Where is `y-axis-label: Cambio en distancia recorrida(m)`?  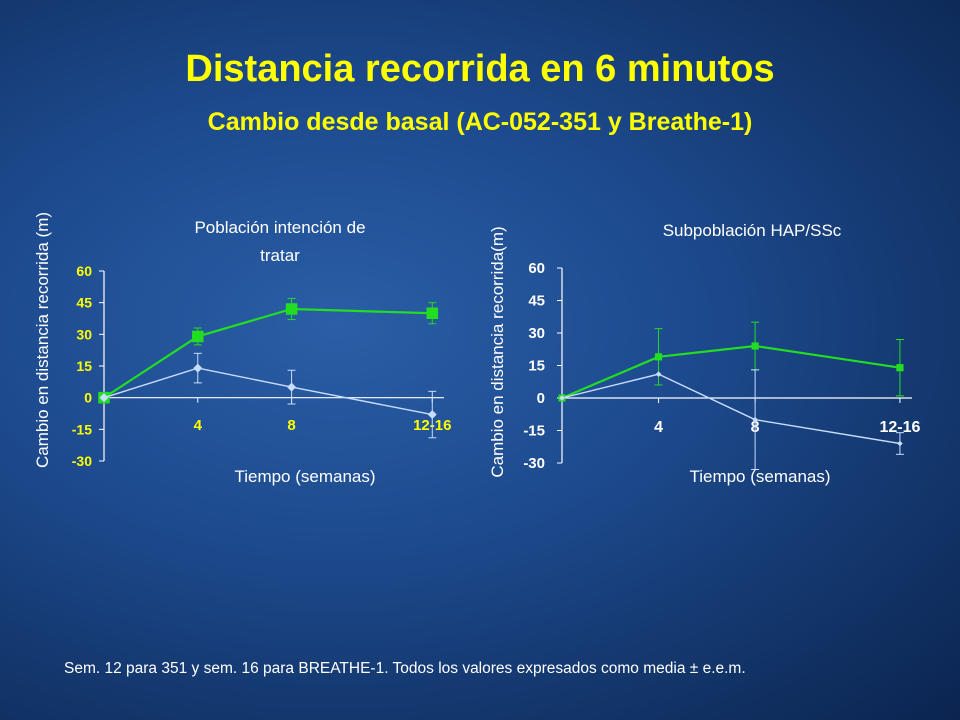
y-axis-label: Cambio en distancia recorrida(m) is located at coordinates (497, 351).